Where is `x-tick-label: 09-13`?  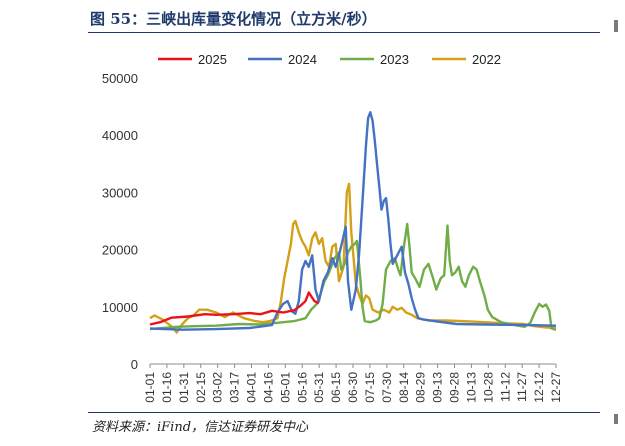
x-tick-label: 09-13 is located at coordinates (438, 387).